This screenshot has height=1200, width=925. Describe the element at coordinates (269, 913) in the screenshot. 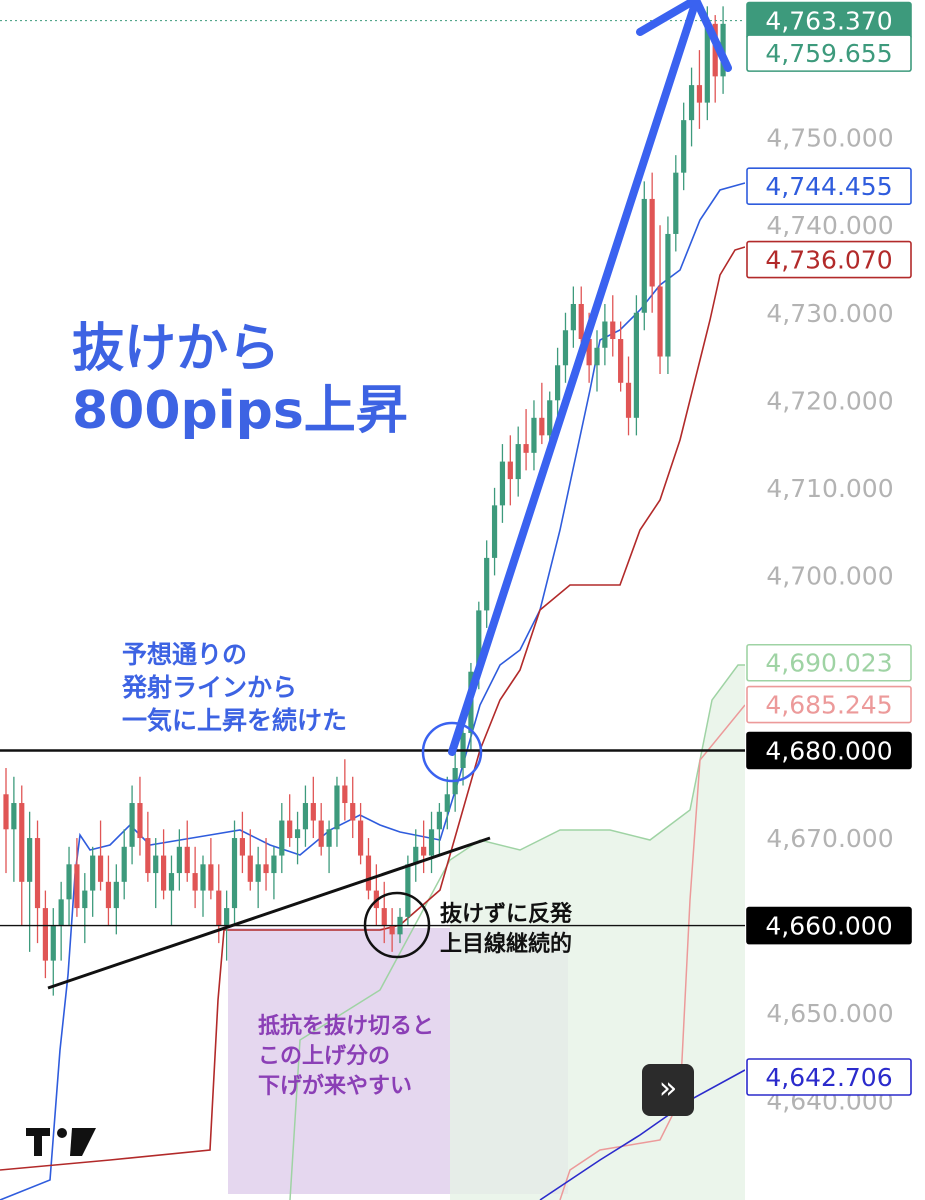

I see `ascending-trendline` at that location.